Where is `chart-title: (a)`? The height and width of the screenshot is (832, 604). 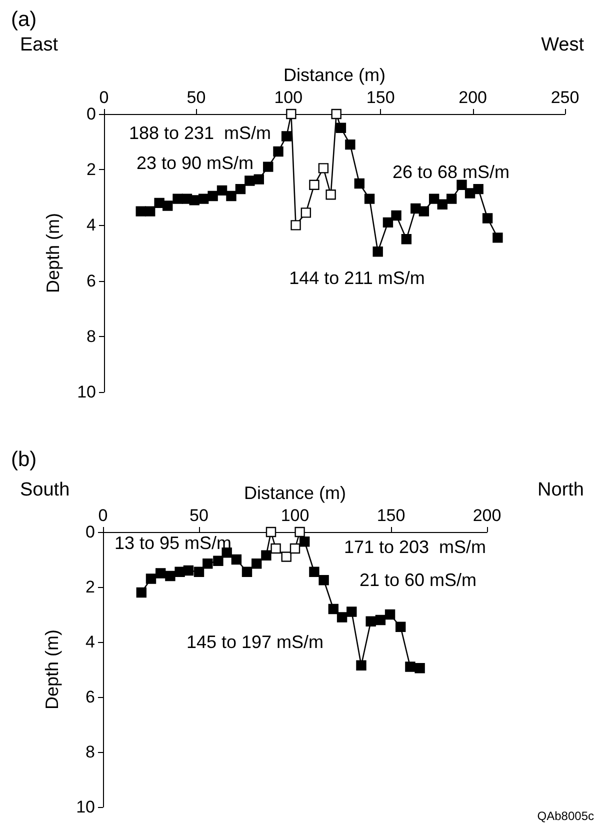
chart-title: (a) is located at coordinates (24, 19).